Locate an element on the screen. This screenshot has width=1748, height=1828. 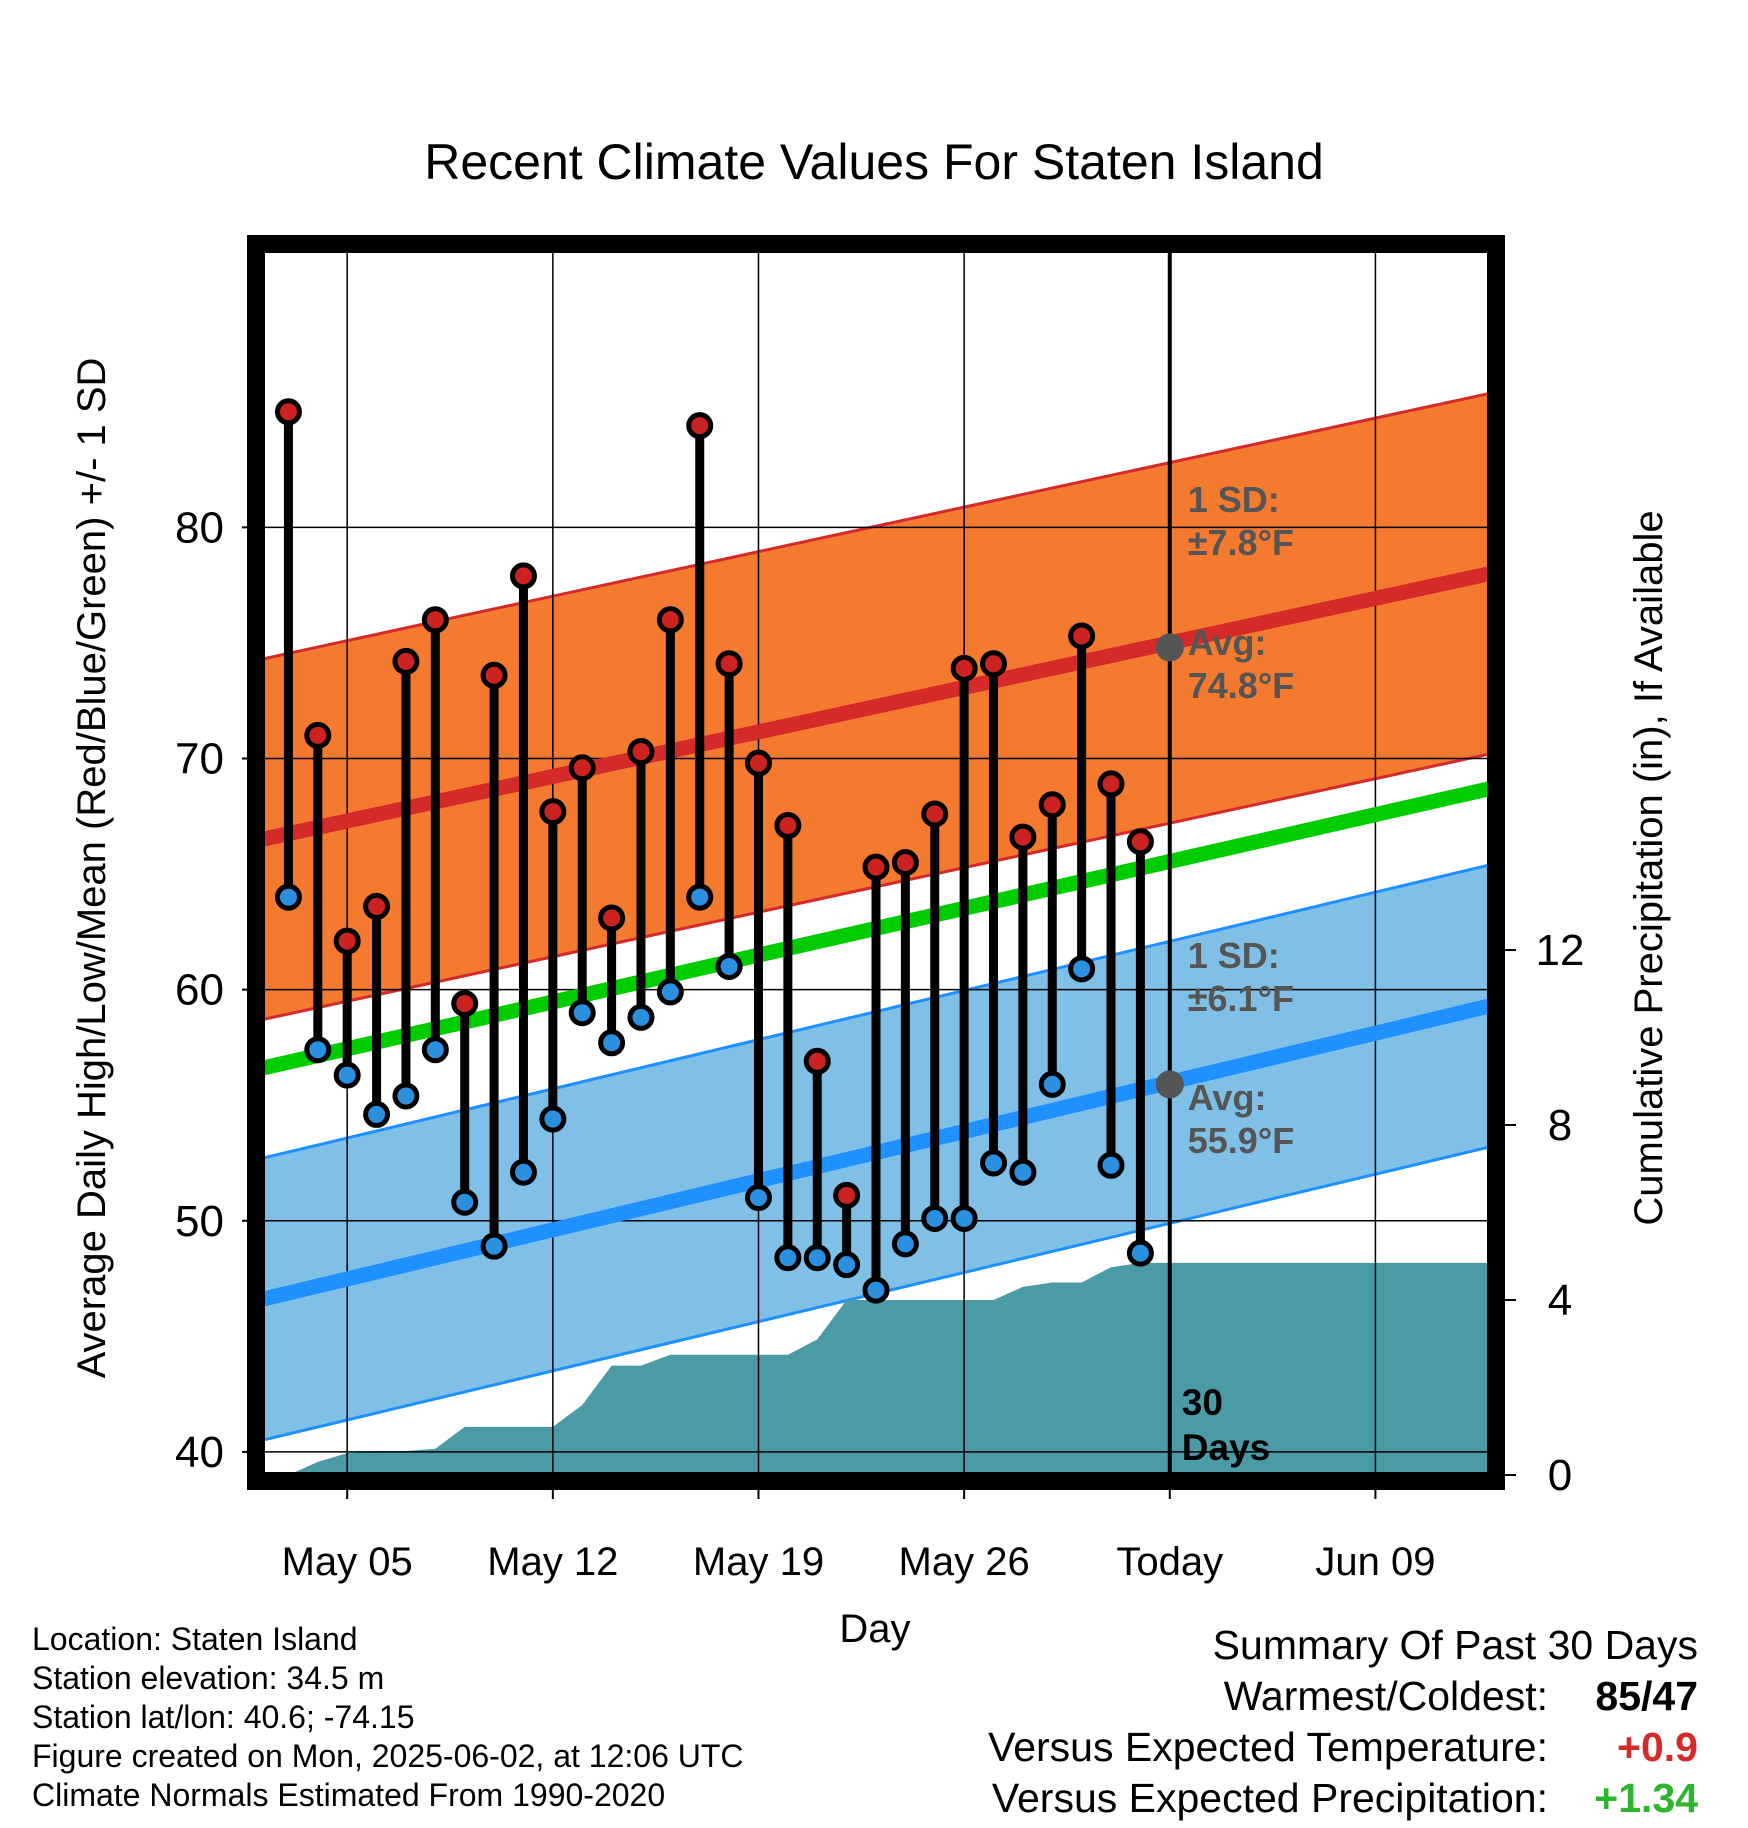
y-right-tick-label: 0 is located at coordinates (1560, 1475).